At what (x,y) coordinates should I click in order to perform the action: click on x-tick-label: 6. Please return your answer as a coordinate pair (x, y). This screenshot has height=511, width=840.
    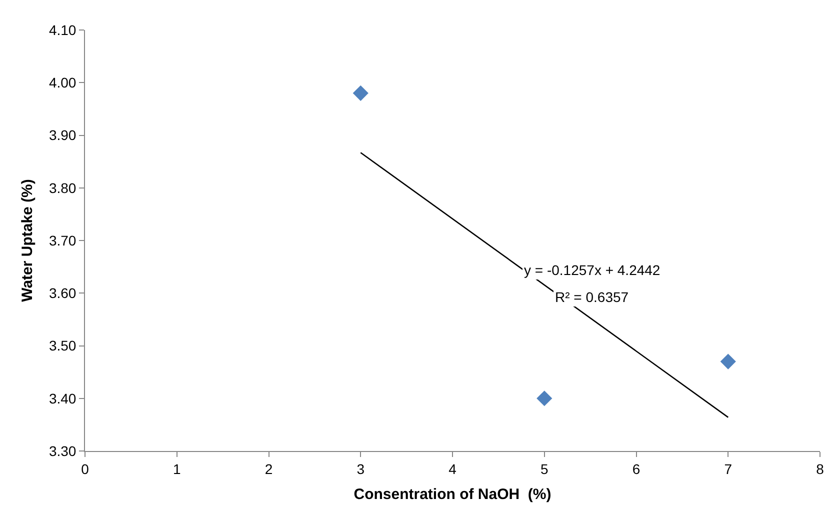
    Looking at the image, I should click on (636, 468).